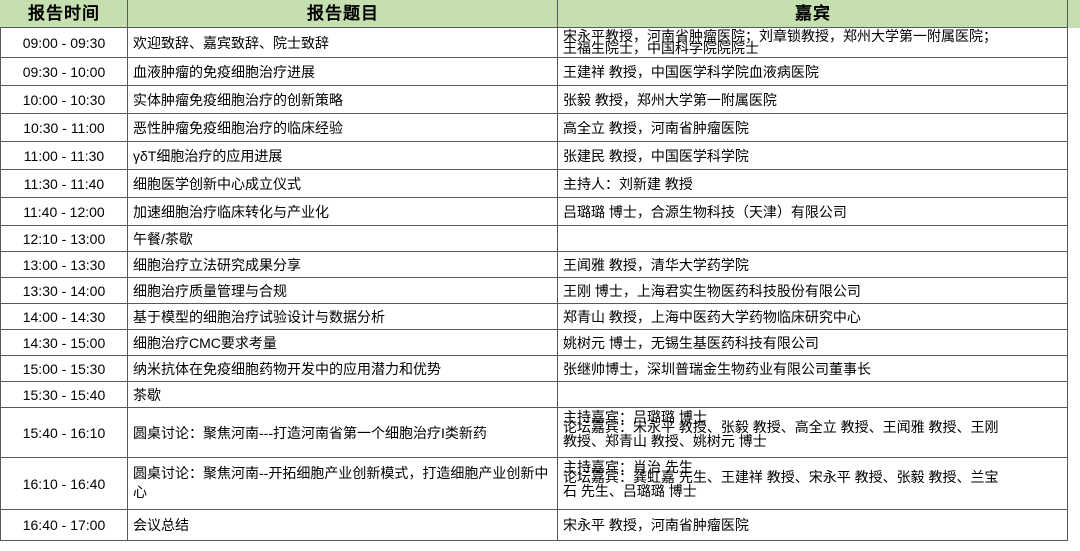  What do you see at coordinates (712, 291) in the screenshot?
I see `cell-guest: 王刚 博士，上海君实生物医药科技股份有限公司` at bounding box center [712, 291].